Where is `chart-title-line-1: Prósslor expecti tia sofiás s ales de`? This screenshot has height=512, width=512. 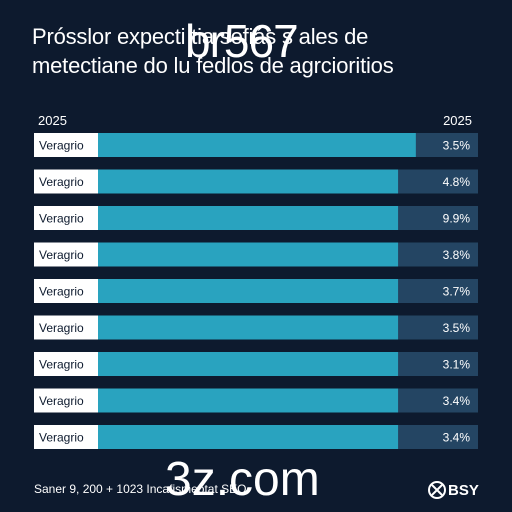 chart-title-line-1: Prósslor expecti tia sofiás s ales de is located at coordinates (200, 36).